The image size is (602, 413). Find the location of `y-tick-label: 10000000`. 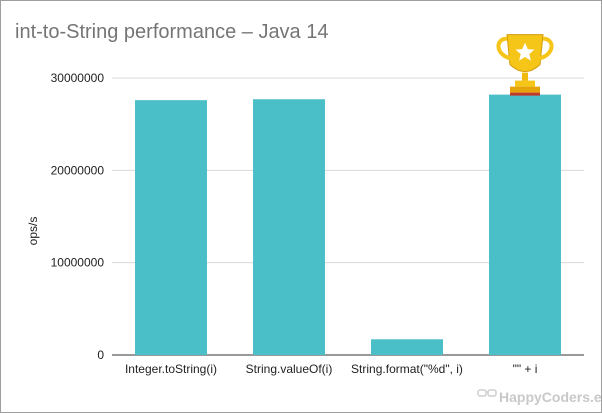

y-tick-label: 10000000 is located at coordinates (78, 263).